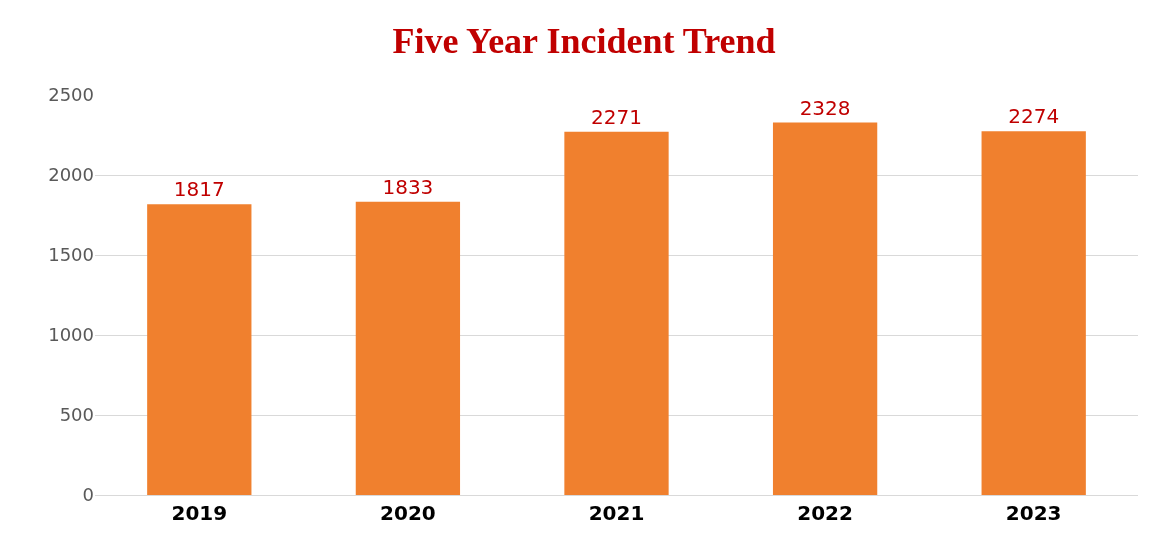 This screenshot has height=550, width=1168. Describe the element at coordinates (584, 40) in the screenshot. I see `chart-title: Five Year Incident Trend` at that location.